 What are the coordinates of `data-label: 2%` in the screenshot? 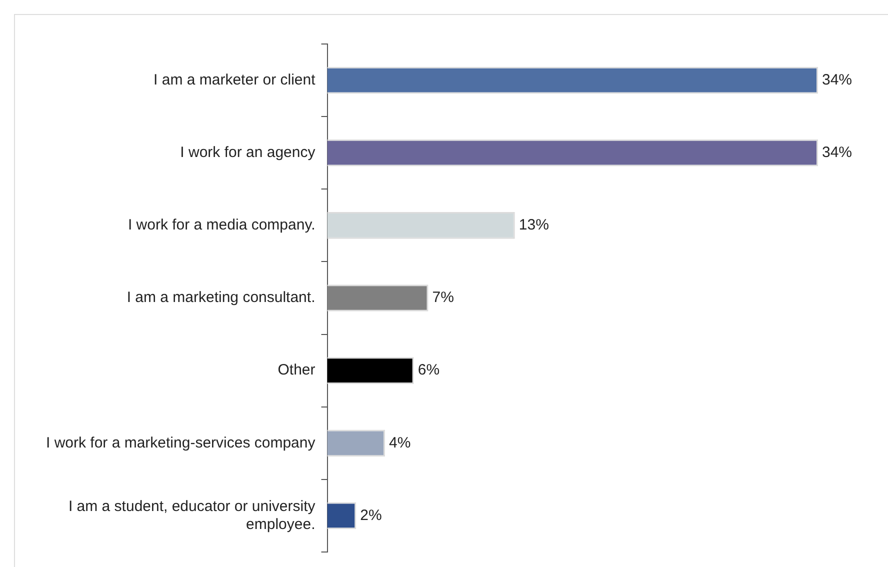 It's located at (371, 515).